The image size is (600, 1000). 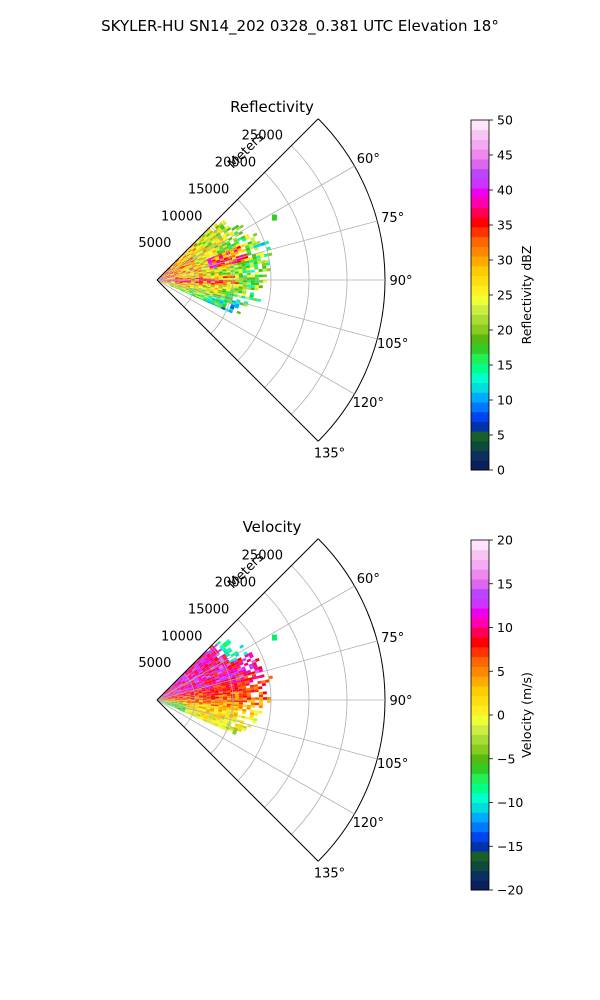 What do you see at coordinates (255, 757) in the screenshot?
I see `radial-gridline` at bounding box center [255, 757].